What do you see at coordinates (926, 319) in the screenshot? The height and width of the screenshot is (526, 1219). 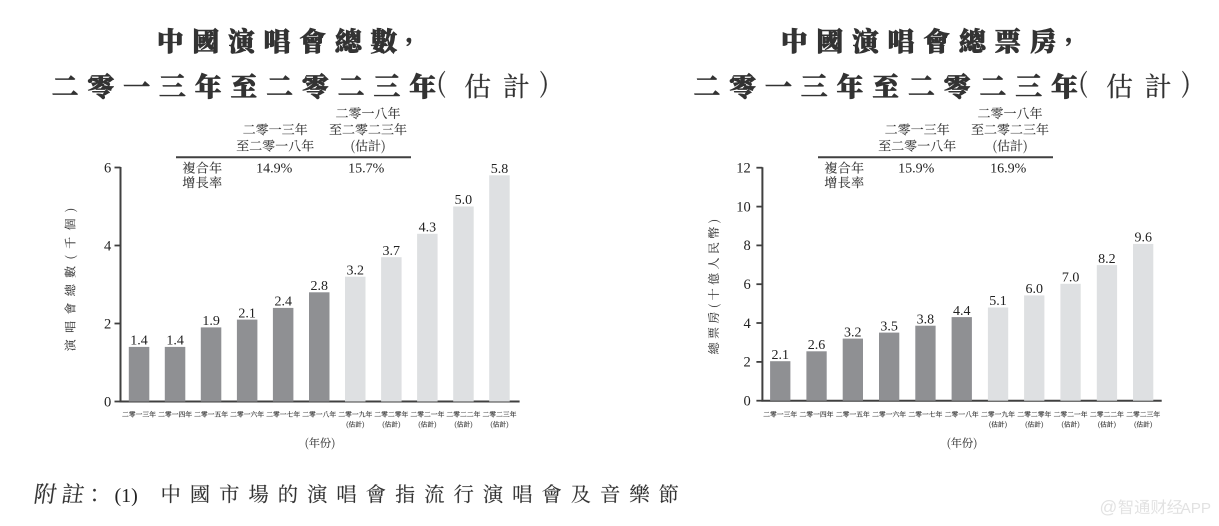 I see `svg-text: 3.8` at bounding box center [926, 319].